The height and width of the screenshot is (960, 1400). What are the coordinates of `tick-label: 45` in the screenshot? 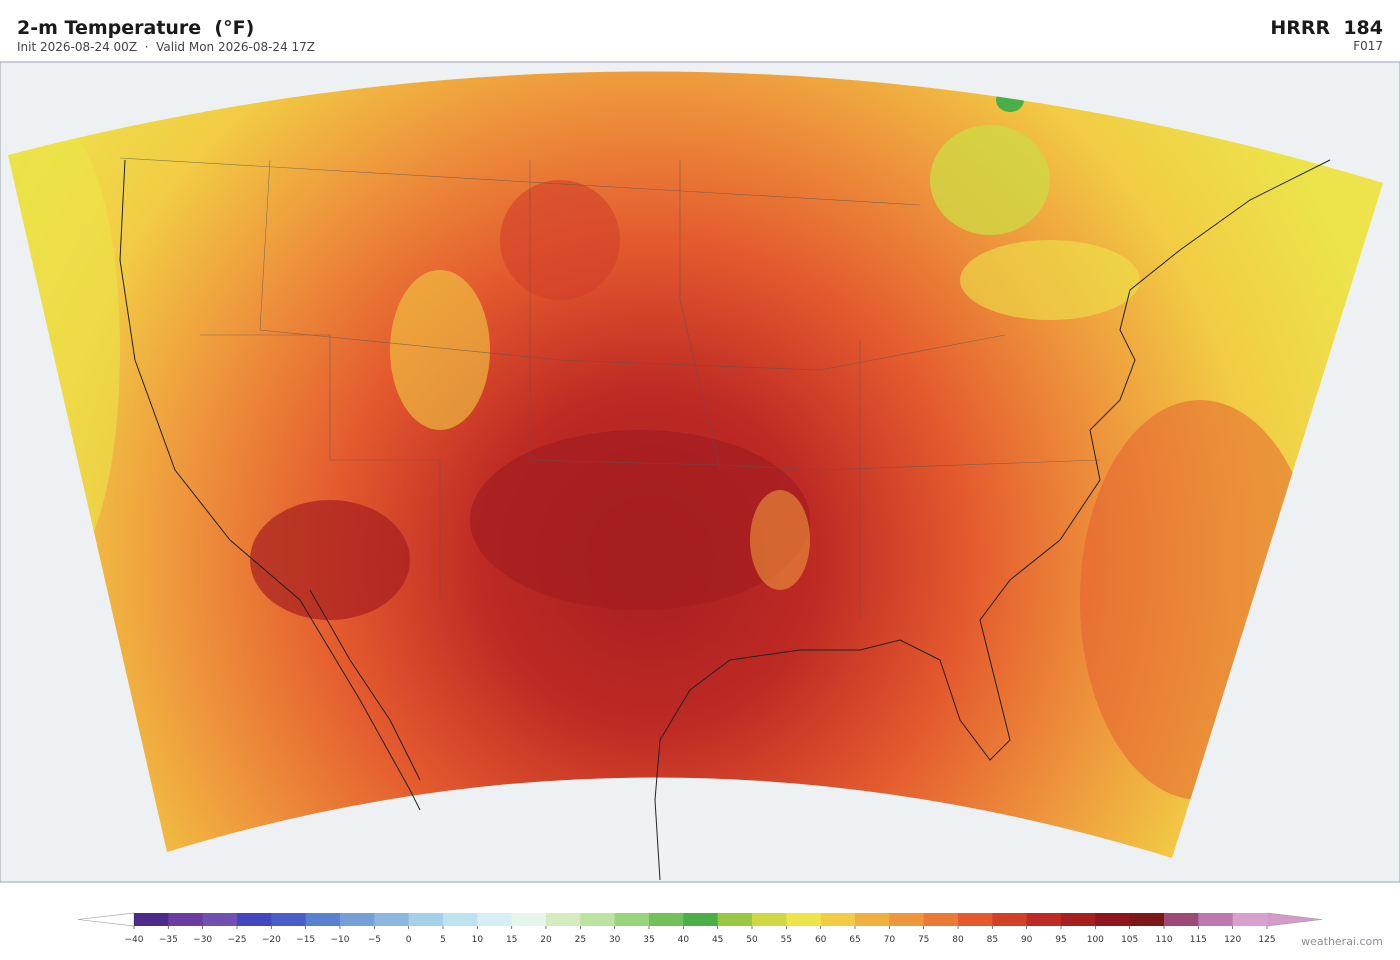 It's located at (717, 940).